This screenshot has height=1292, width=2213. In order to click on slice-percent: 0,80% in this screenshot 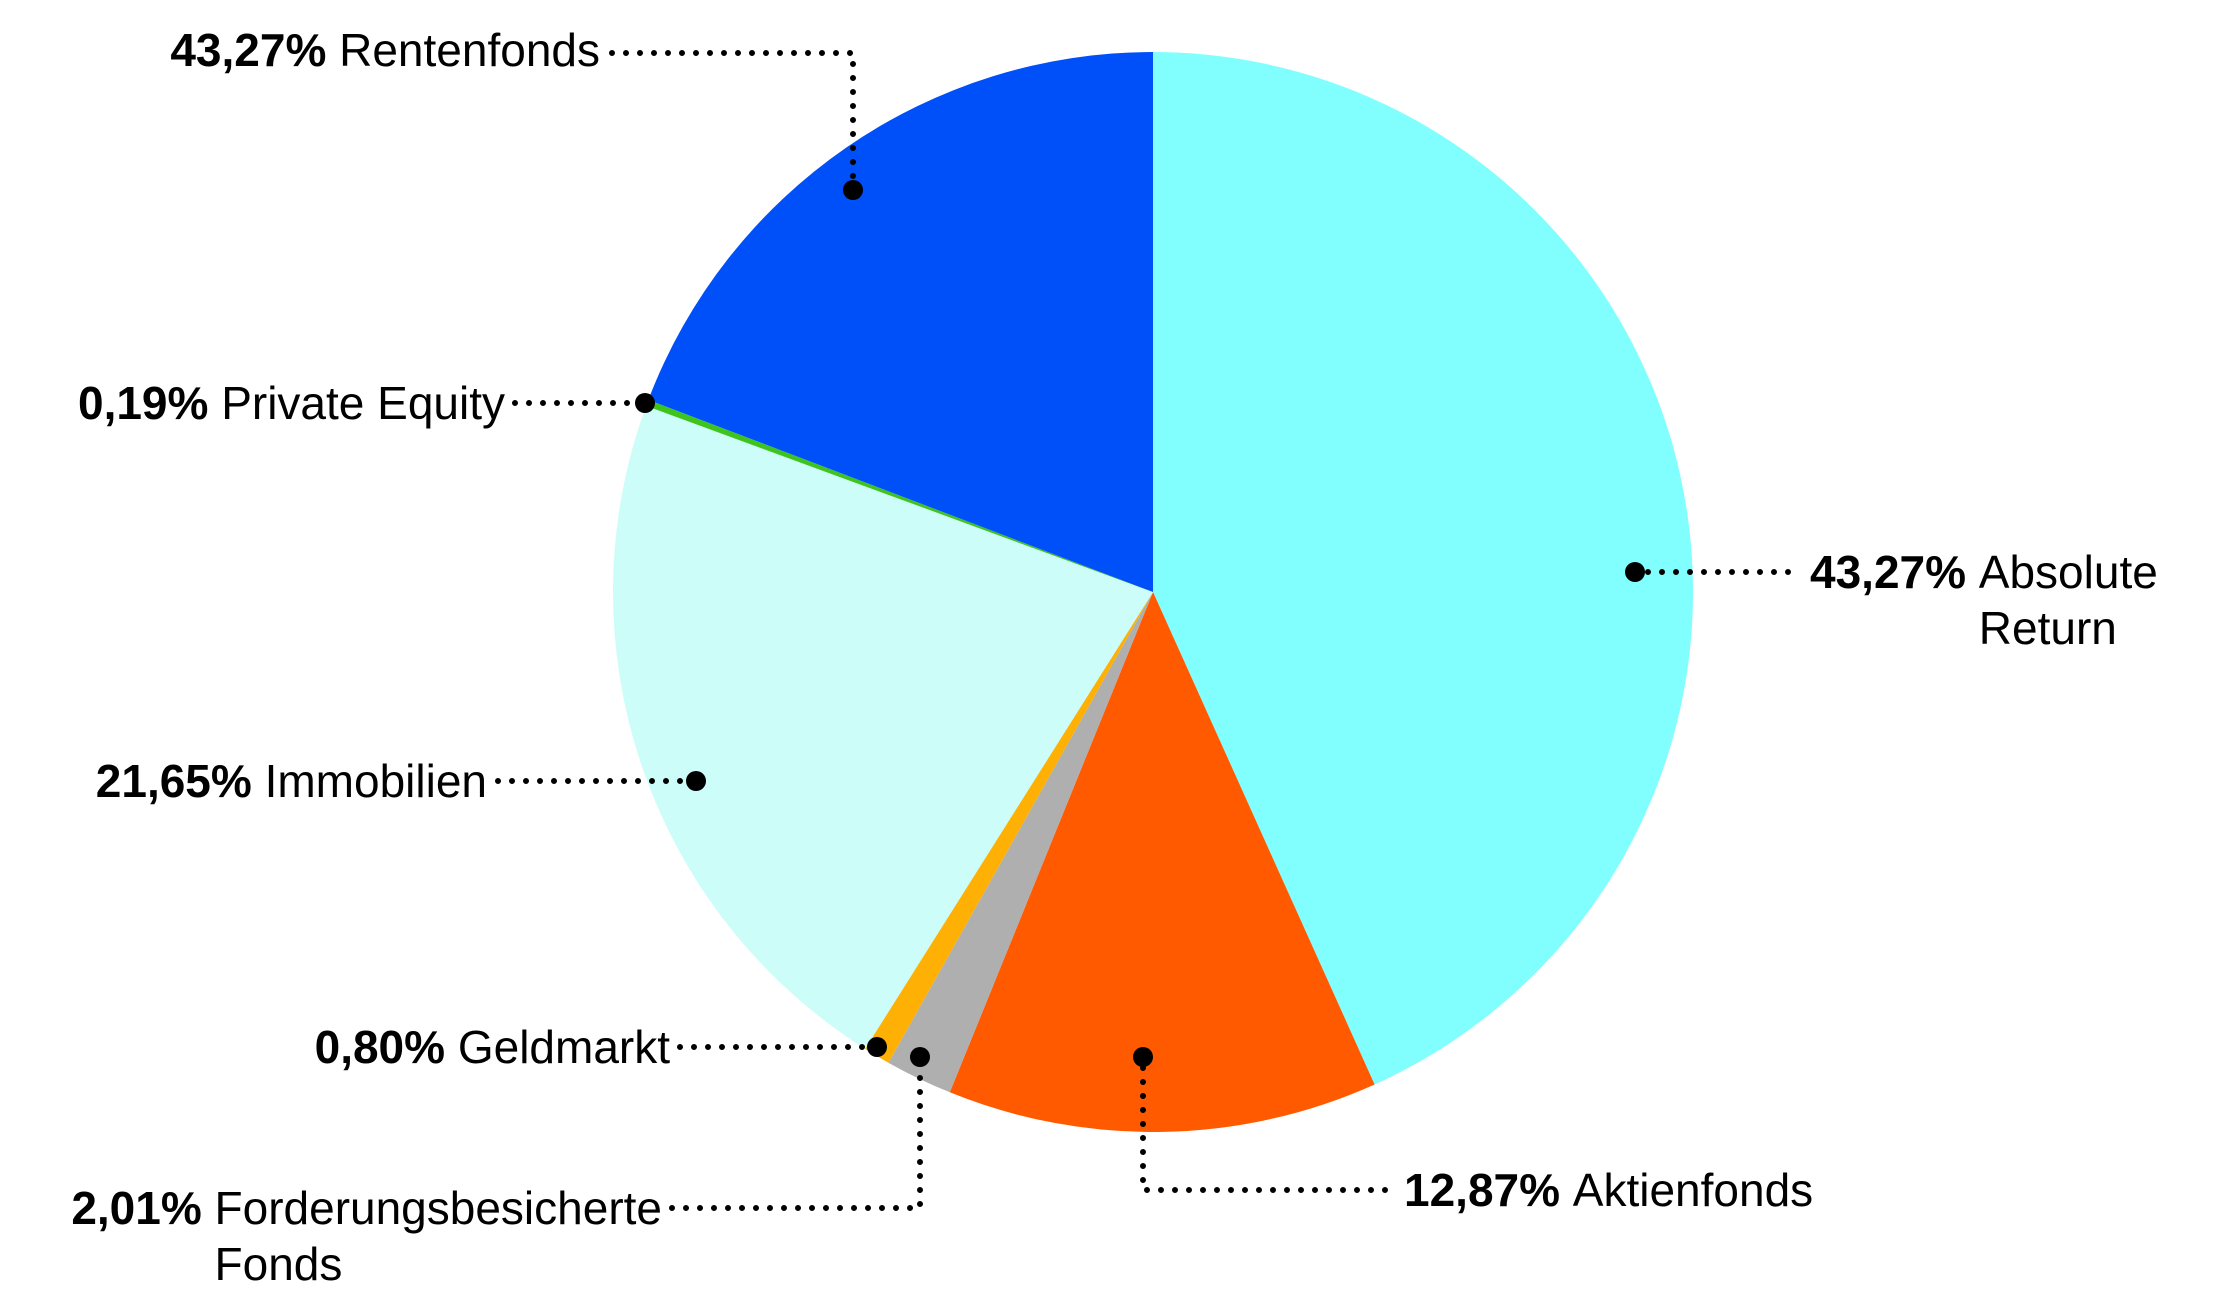, I will do `click(380, 1047)`.